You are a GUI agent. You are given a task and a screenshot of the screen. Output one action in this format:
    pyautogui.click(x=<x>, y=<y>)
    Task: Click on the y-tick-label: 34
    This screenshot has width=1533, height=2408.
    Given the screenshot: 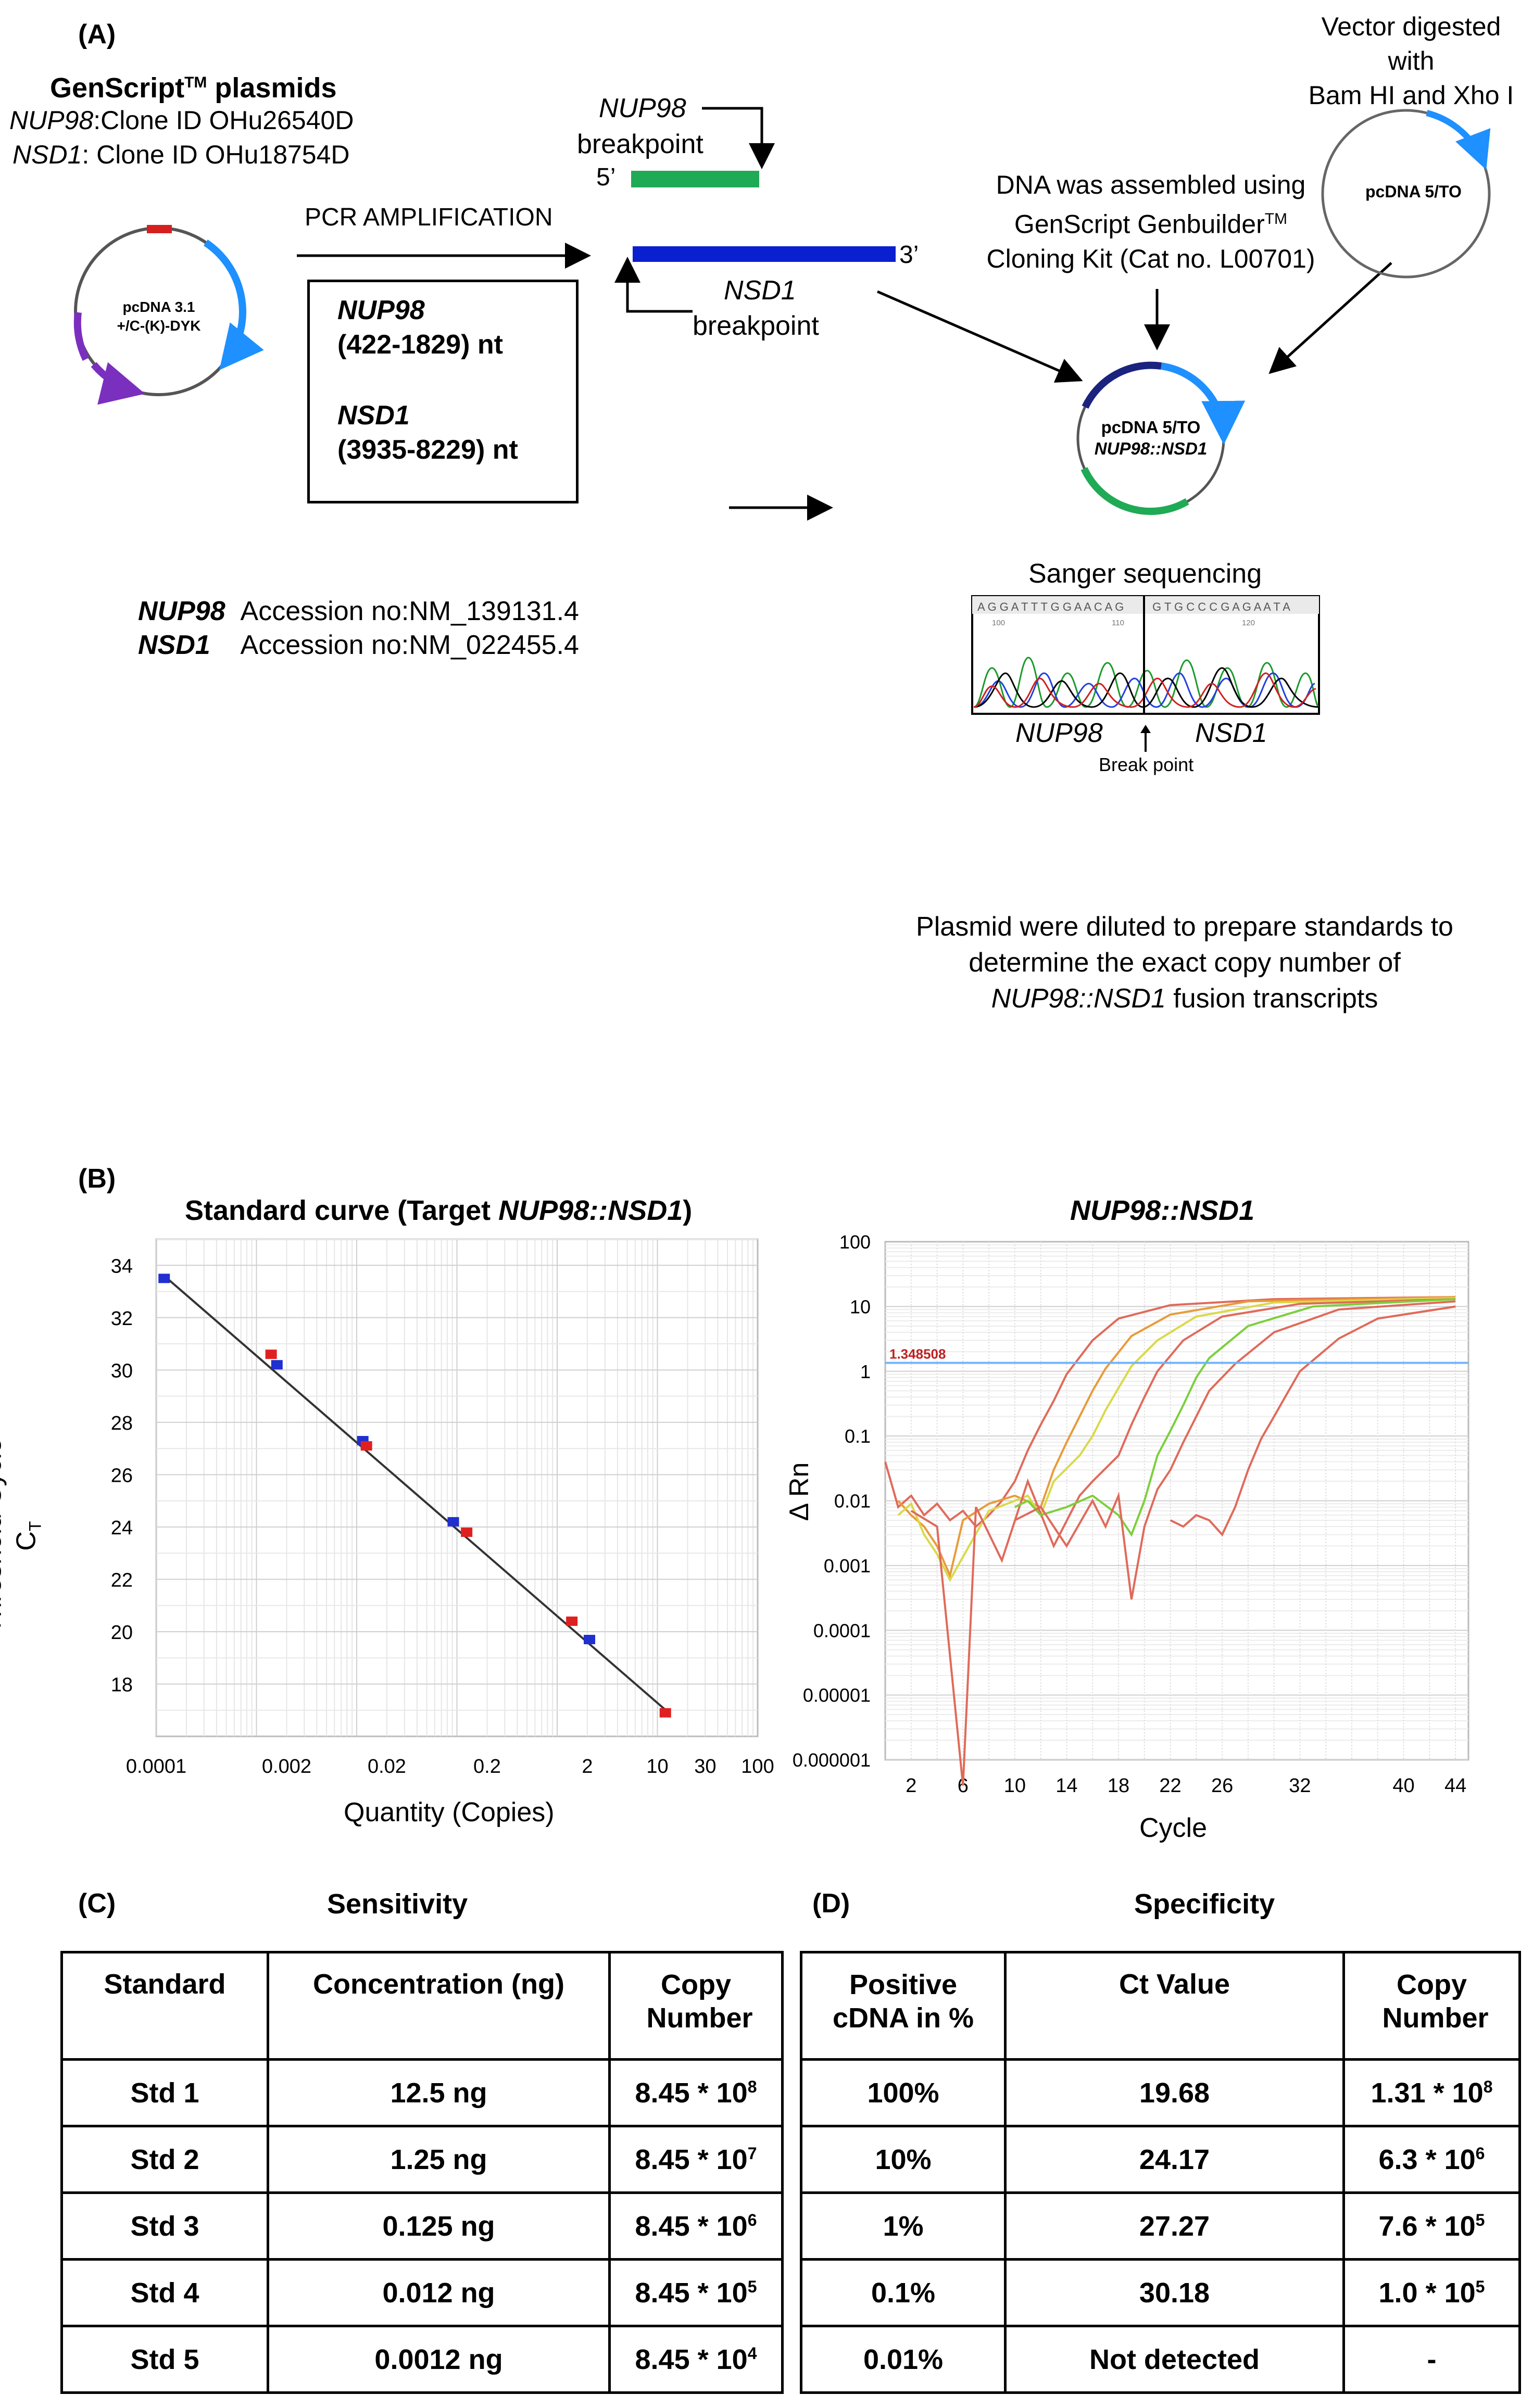 What is the action you would take?
    pyautogui.click(x=122, y=1266)
    